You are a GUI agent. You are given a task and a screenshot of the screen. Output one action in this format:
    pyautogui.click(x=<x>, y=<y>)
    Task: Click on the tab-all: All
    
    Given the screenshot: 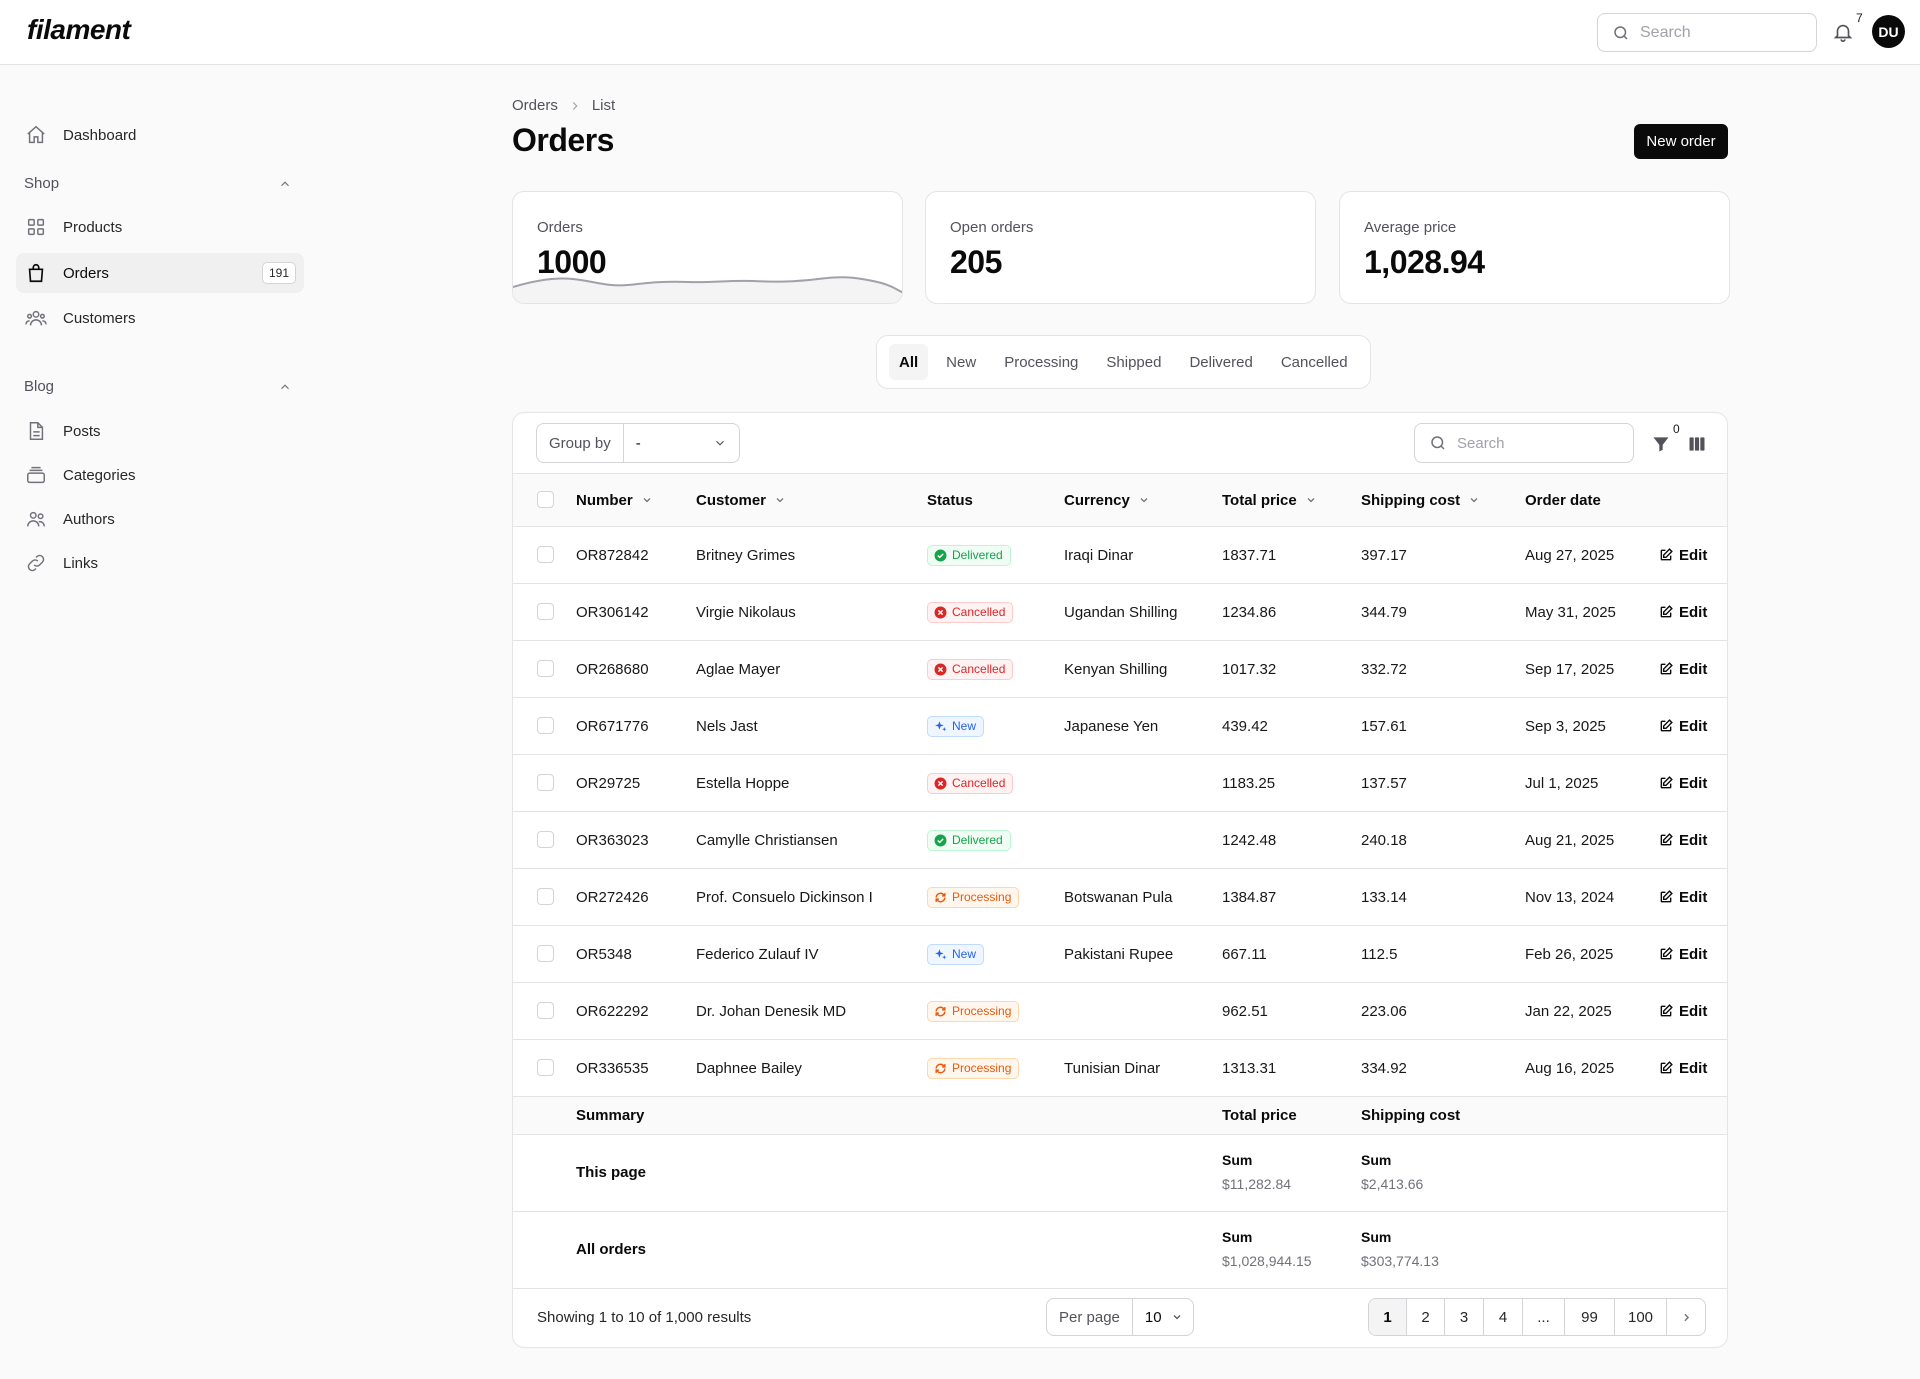 What is the action you would take?
    pyautogui.click(x=909, y=362)
    